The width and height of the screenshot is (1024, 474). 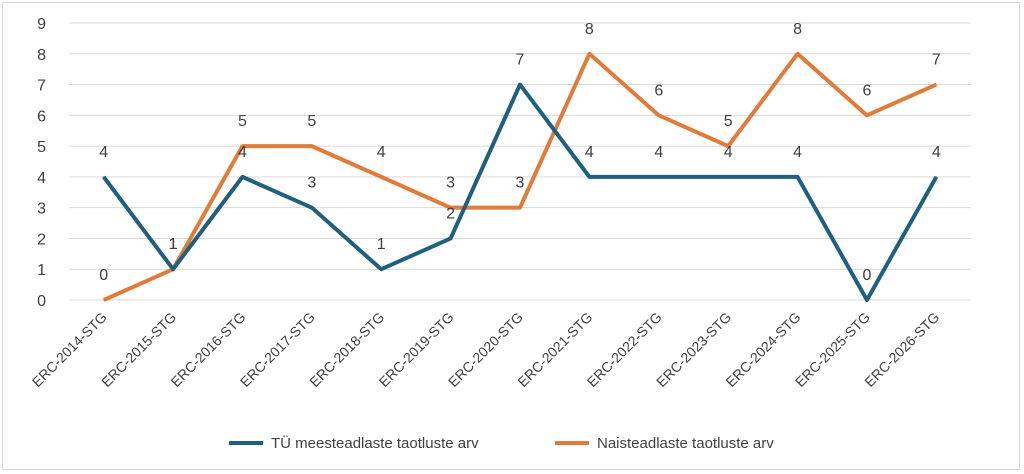 I want to click on x-tick-label: ERC-2026-STG, so click(x=901, y=349).